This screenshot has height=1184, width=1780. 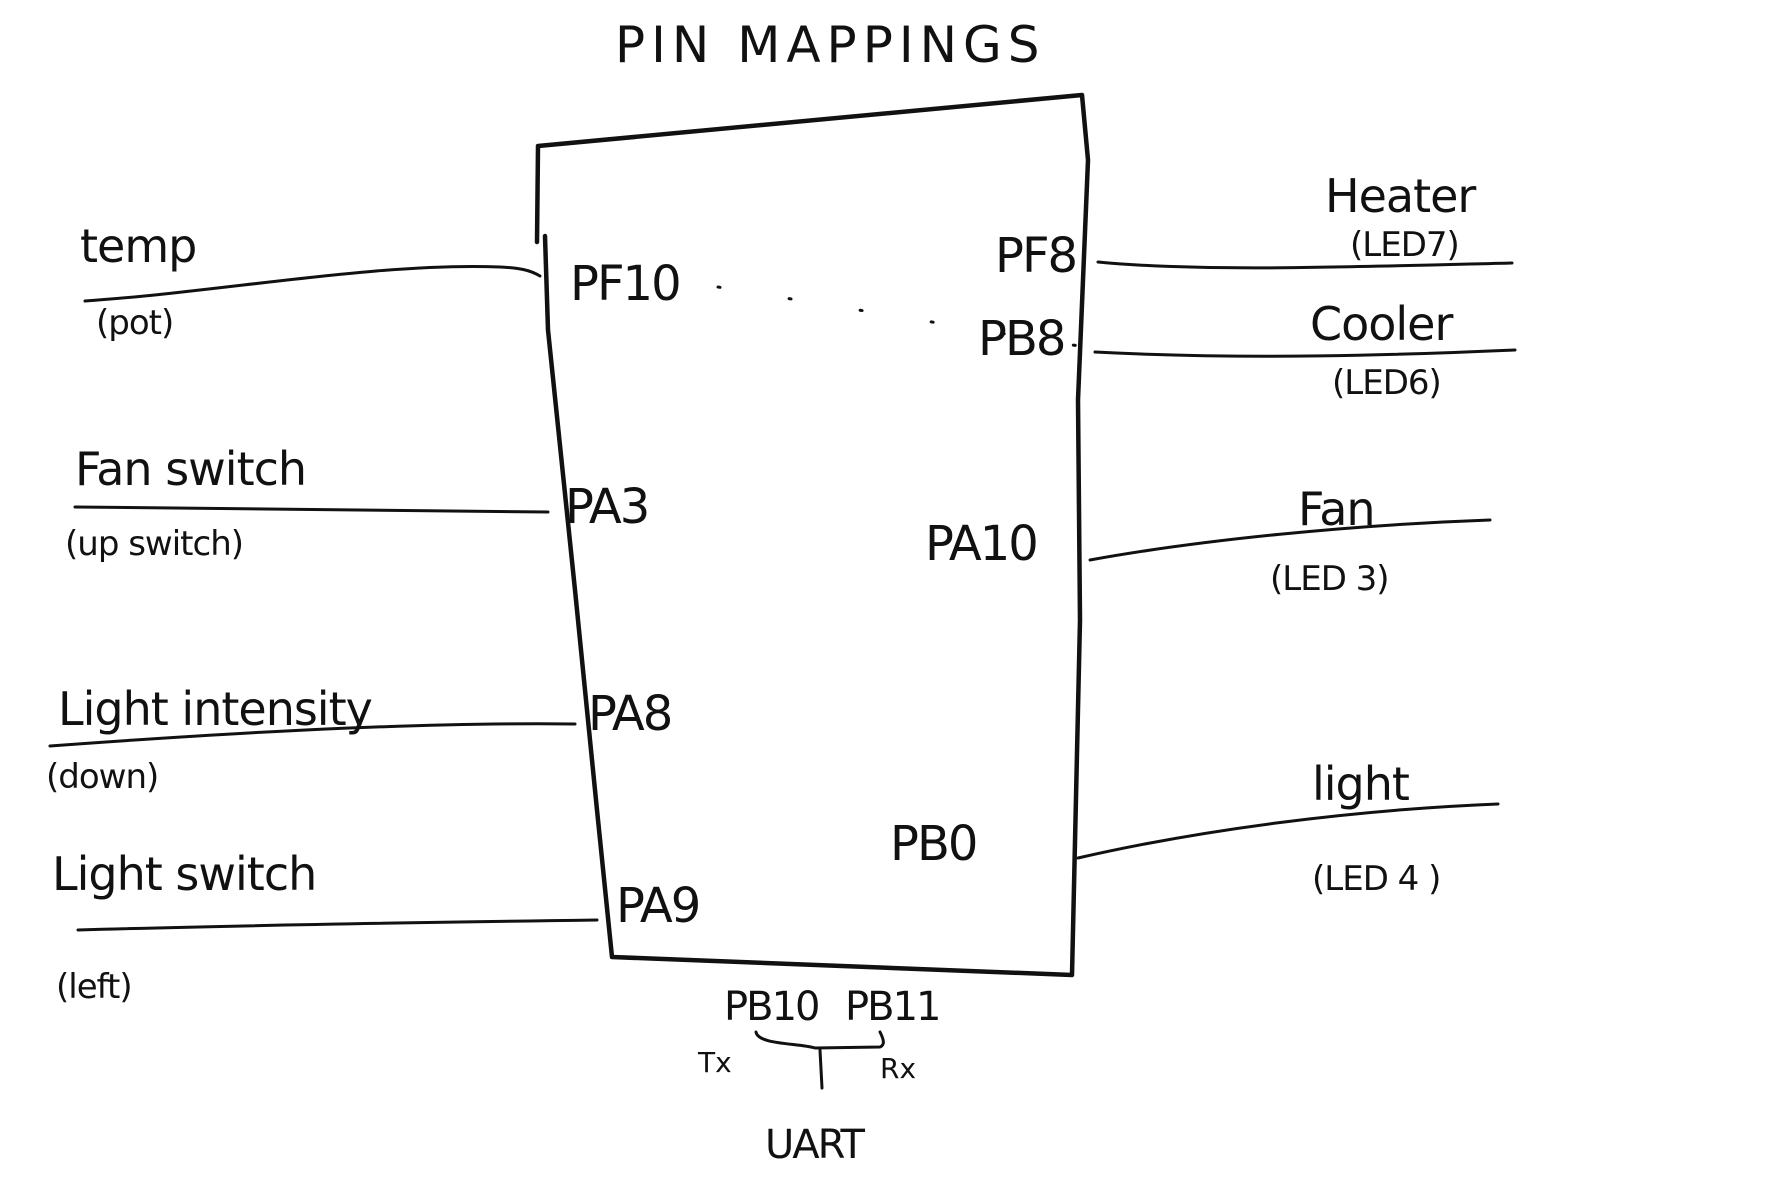 I want to click on uart-label: UART, so click(x=815, y=1145).